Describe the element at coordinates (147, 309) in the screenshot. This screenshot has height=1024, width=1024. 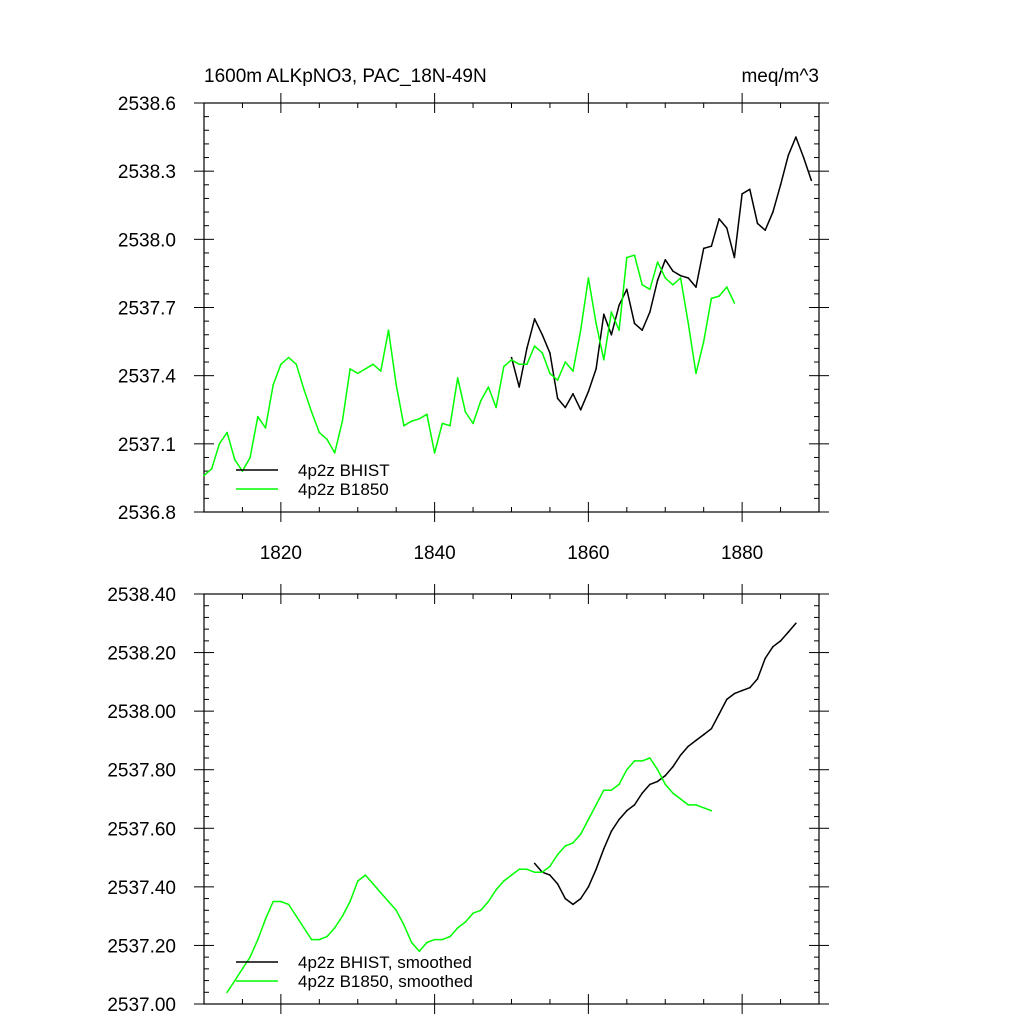
I see `y-tick-label: 2537.7` at that location.